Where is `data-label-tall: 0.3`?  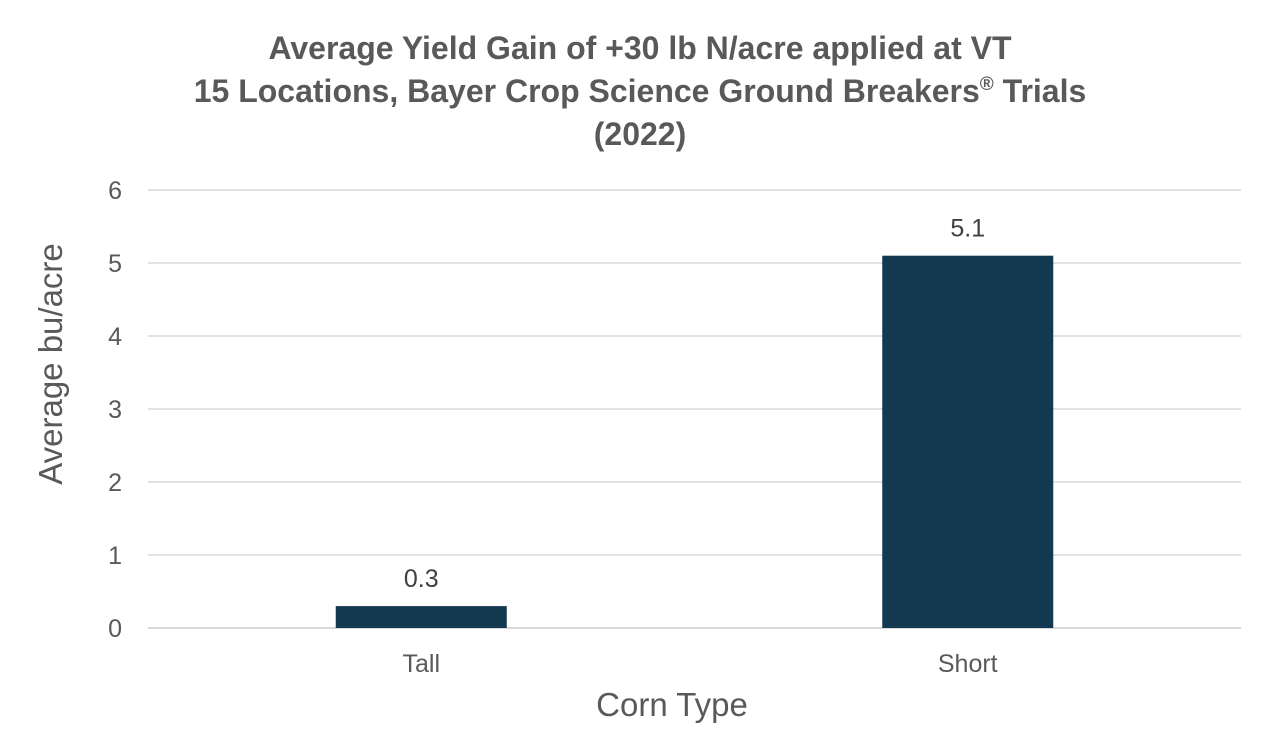
data-label-tall: 0.3 is located at coordinates (421, 579).